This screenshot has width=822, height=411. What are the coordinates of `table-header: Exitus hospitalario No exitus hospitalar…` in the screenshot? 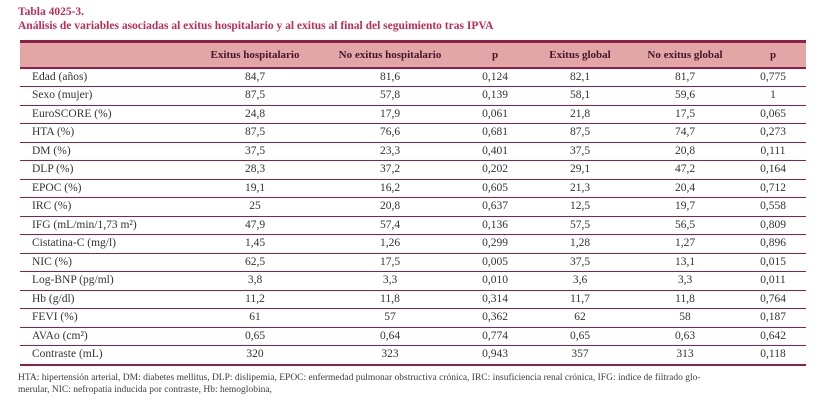 It's located at (413, 55).